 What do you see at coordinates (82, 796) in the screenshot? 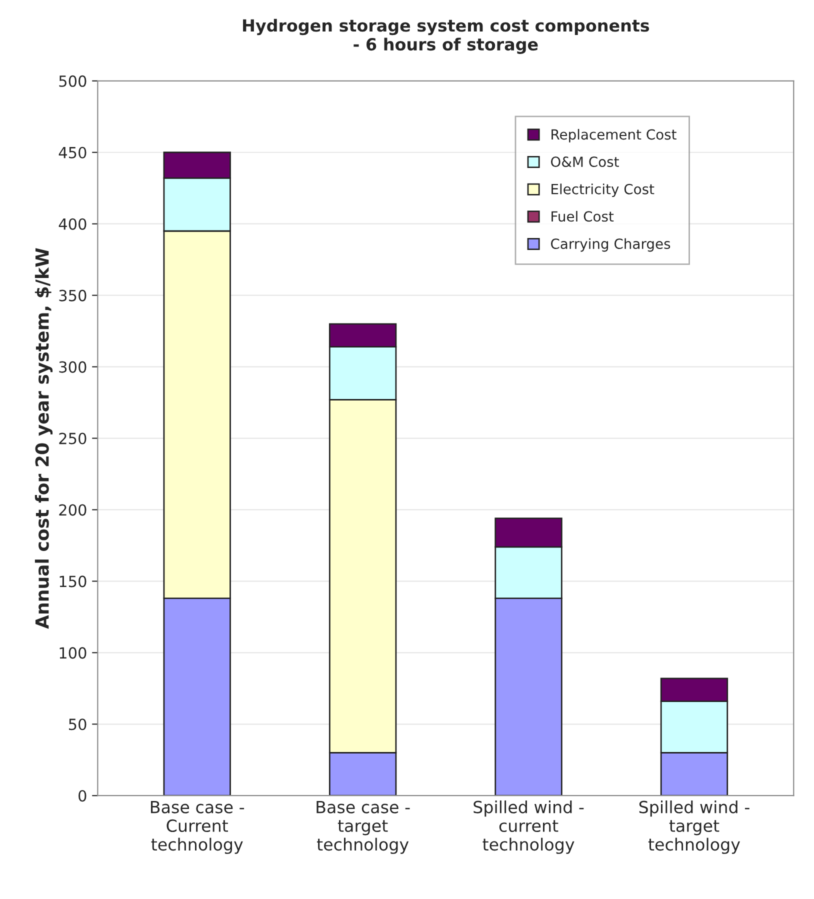
I see `y-tick-label: 0` at bounding box center [82, 796].